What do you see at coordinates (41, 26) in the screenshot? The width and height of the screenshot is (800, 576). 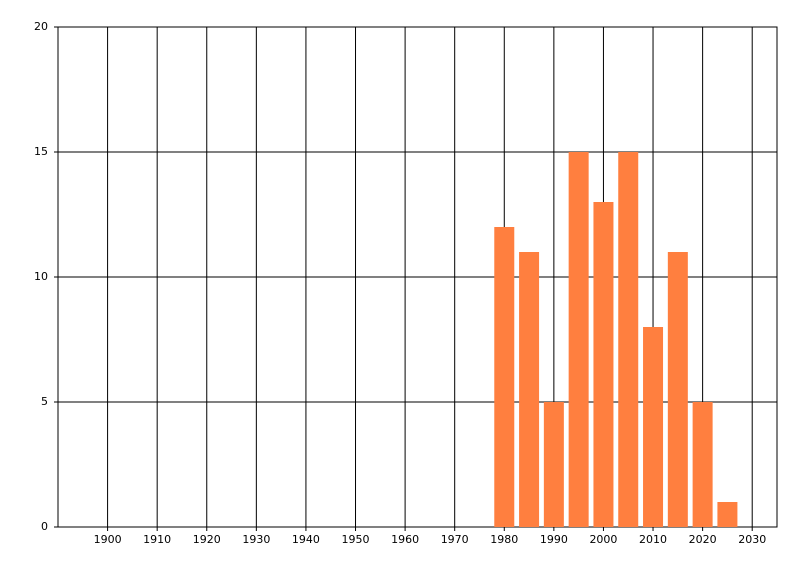 I see `y-tick-label: 20` at bounding box center [41, 26].